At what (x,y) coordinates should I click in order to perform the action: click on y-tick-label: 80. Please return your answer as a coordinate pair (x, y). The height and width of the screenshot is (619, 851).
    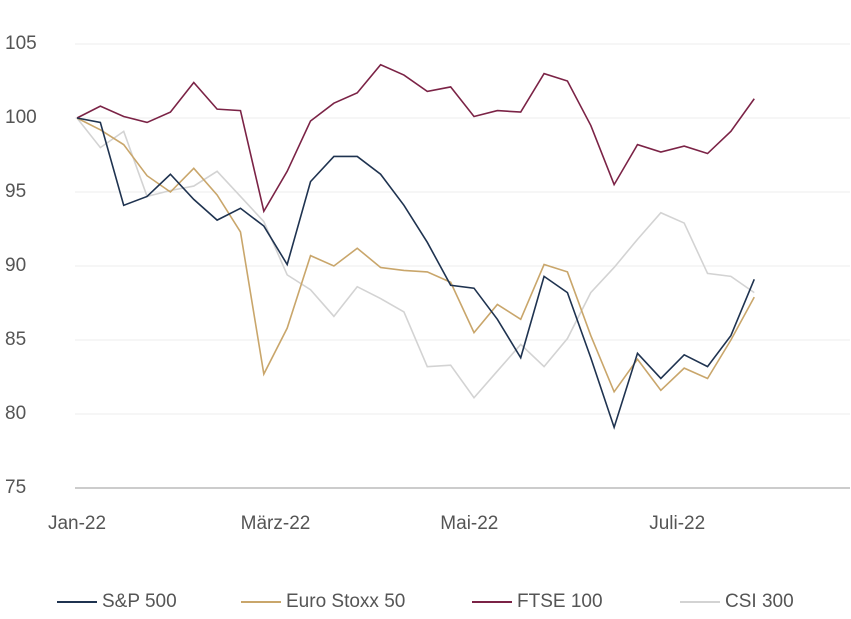
    Looking at the image, I should click on (15, 413).